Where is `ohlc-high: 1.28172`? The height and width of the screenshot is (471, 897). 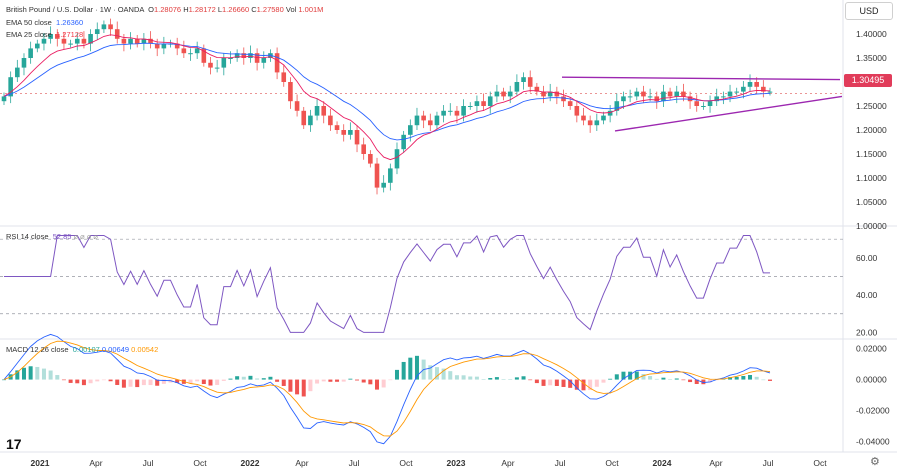
ohlc-high: 1.28172 is located at coordinates (202, 9).